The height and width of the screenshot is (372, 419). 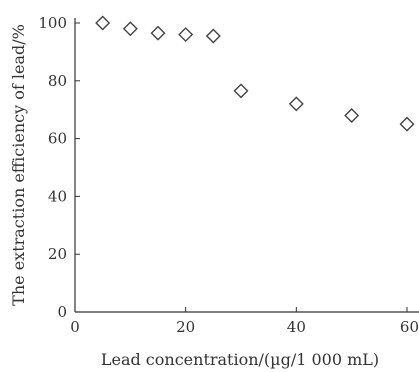 I want to click on y-tick-label-0: 0, so click(x=62, y=312).